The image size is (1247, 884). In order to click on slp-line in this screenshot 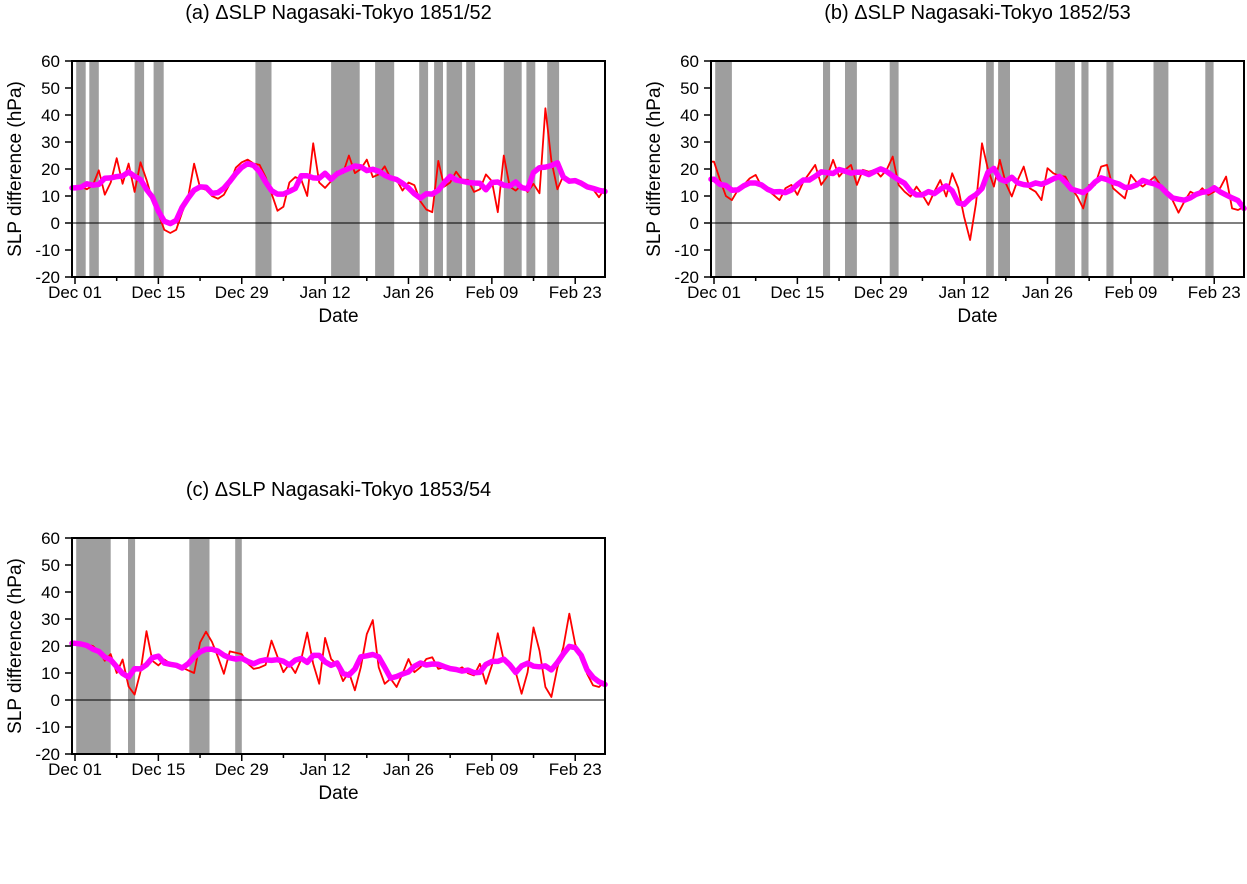, I will do `click(978, 191)`.